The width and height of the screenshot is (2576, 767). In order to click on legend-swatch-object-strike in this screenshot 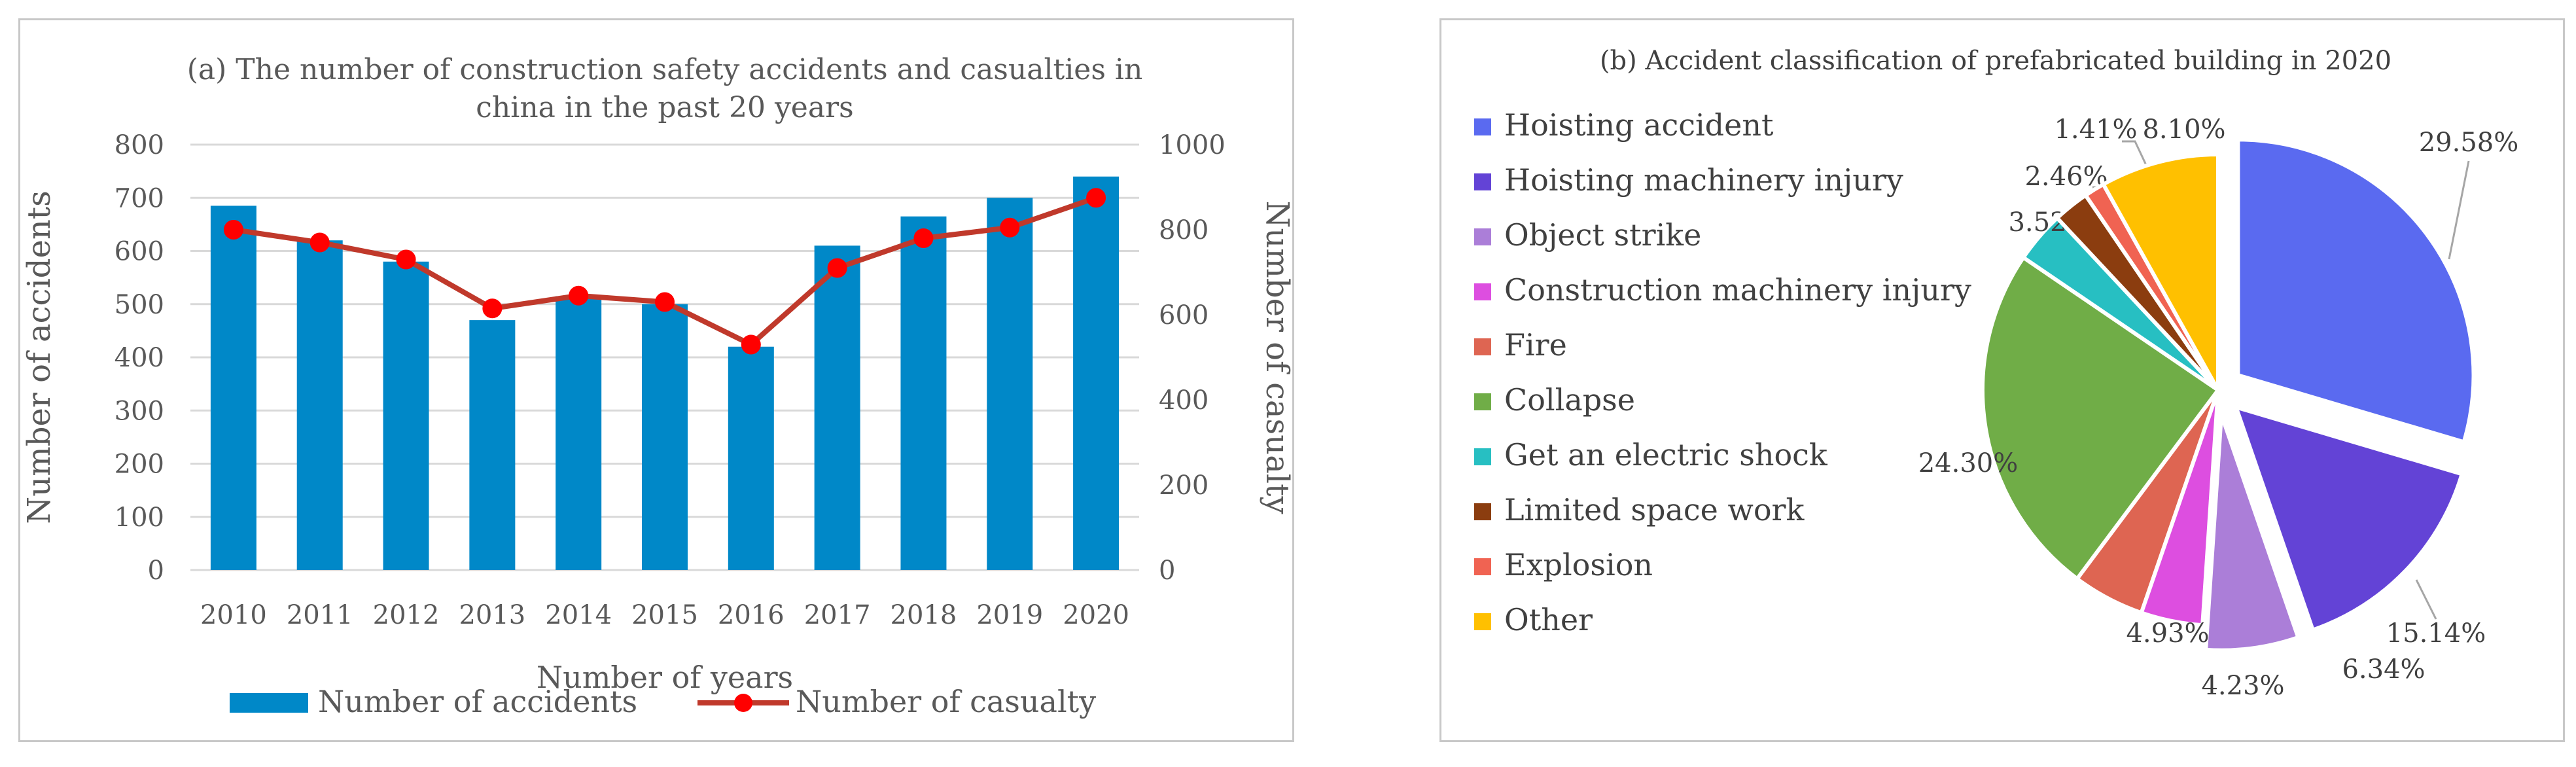, I will do `click(1482, 236)`.